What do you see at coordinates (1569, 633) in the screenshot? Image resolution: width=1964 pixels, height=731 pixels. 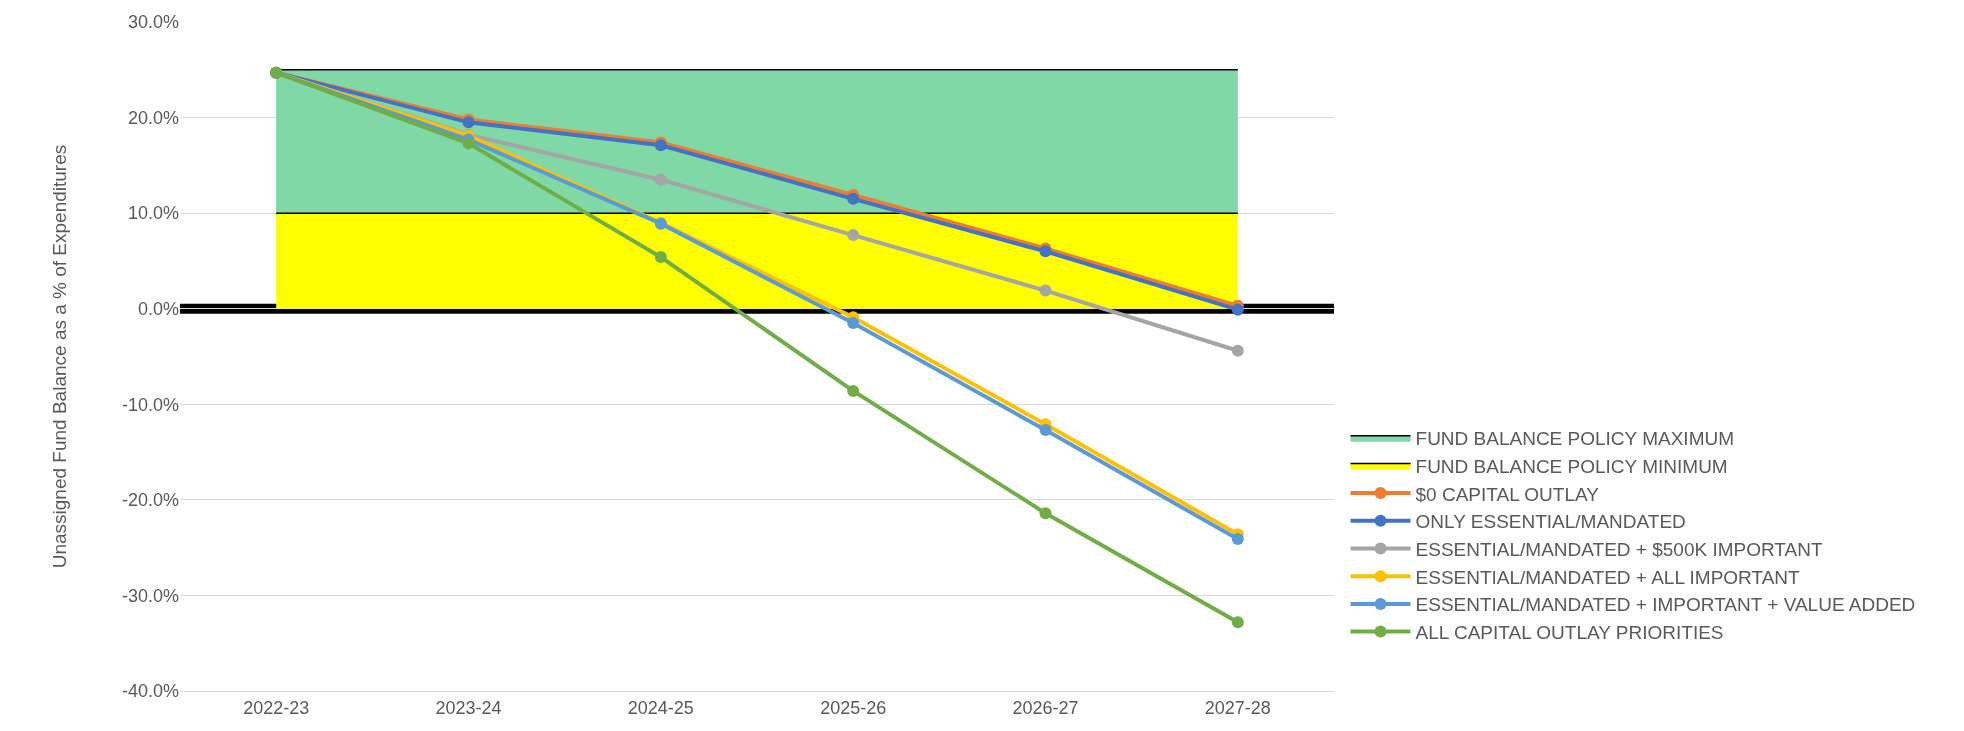 I see `legend-label: ALL CAPITAL OUTLAY PRIORITIES` at bounding box center [1569, 633].